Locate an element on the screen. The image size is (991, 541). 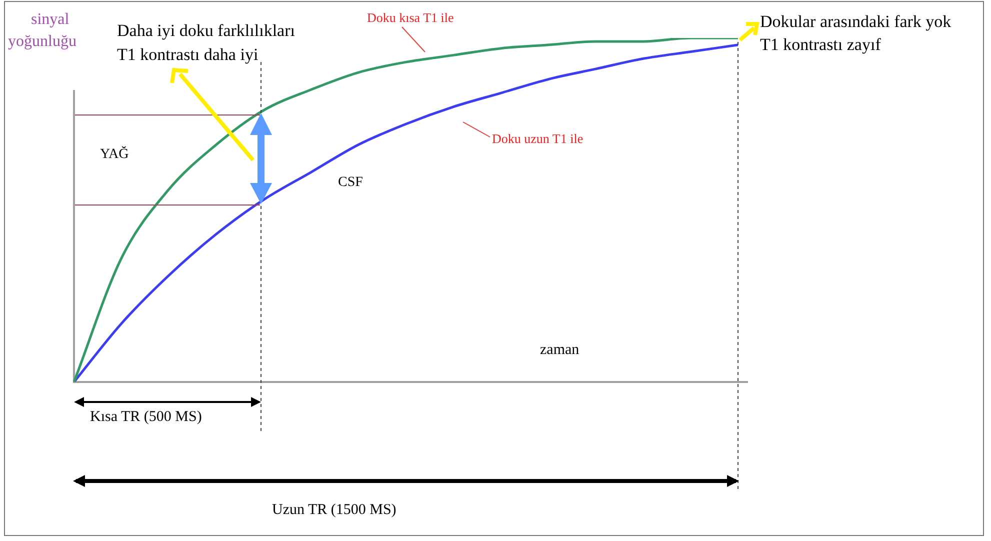
text: Doku uzun T1 ile is located at coordinates (538, 138).